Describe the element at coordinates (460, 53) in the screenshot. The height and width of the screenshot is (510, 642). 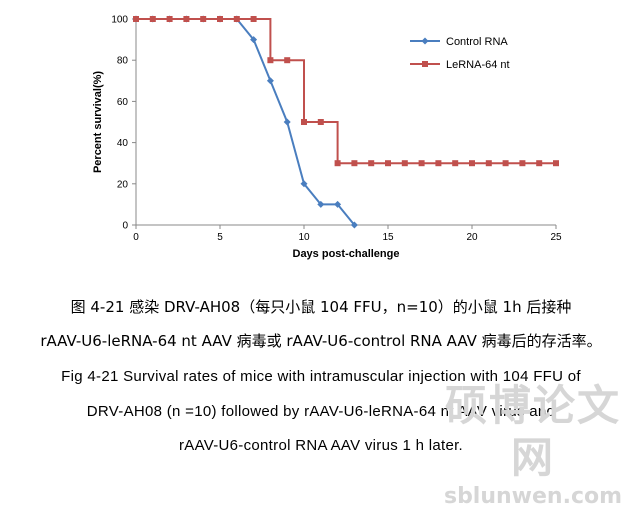
I see `chart-legend: Control RNA LeRNA-64 nt` at that location.